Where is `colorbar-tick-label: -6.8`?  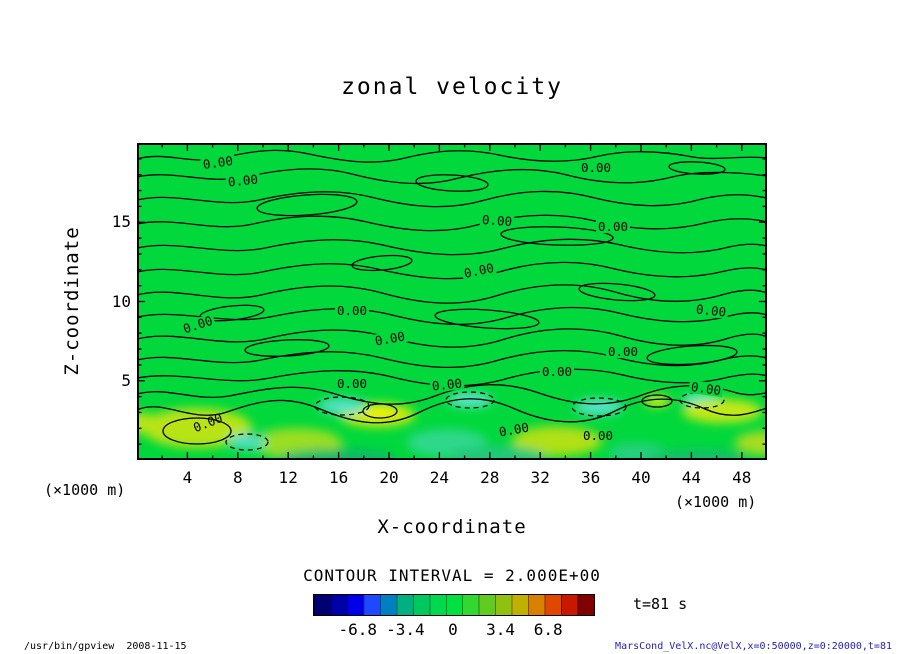 colorbar-tick-label: -6.8 is located at coordinates (358, 629).